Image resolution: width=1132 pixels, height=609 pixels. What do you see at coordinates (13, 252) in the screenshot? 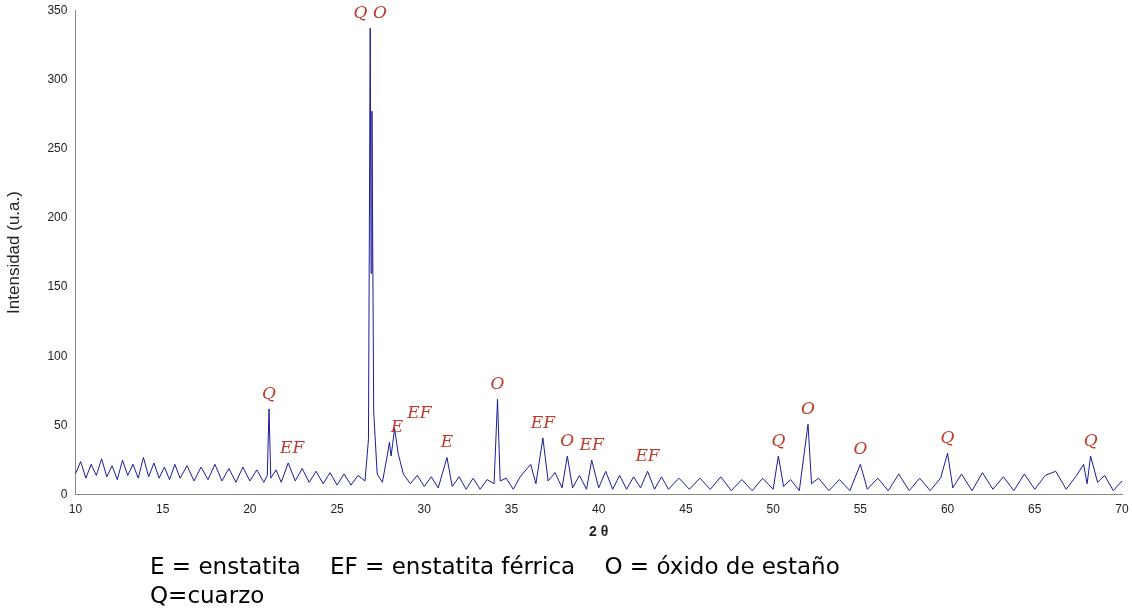
I see `y-axis-title: Intensidad (u.a.)` at bounding box center [13, 252].